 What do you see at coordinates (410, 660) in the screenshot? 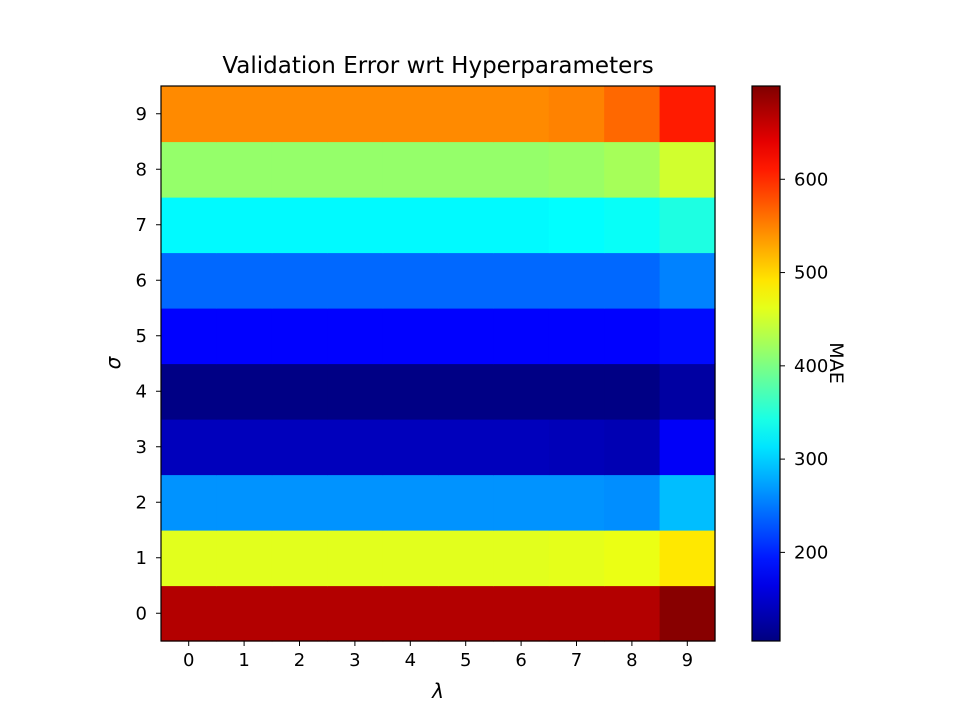
I see `x-tick-label: 4` at bounding box center [410, 660].